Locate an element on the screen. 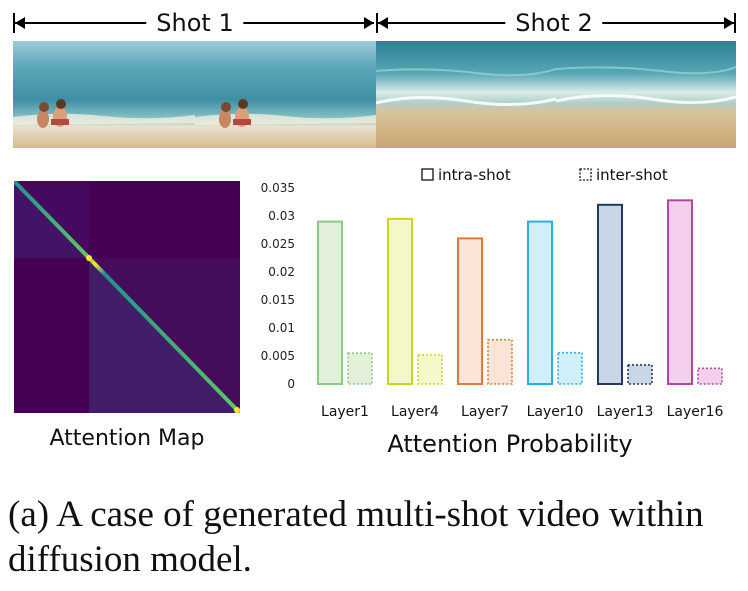  intra-shot-bar-layer4 is located at coordinates (400, 301).